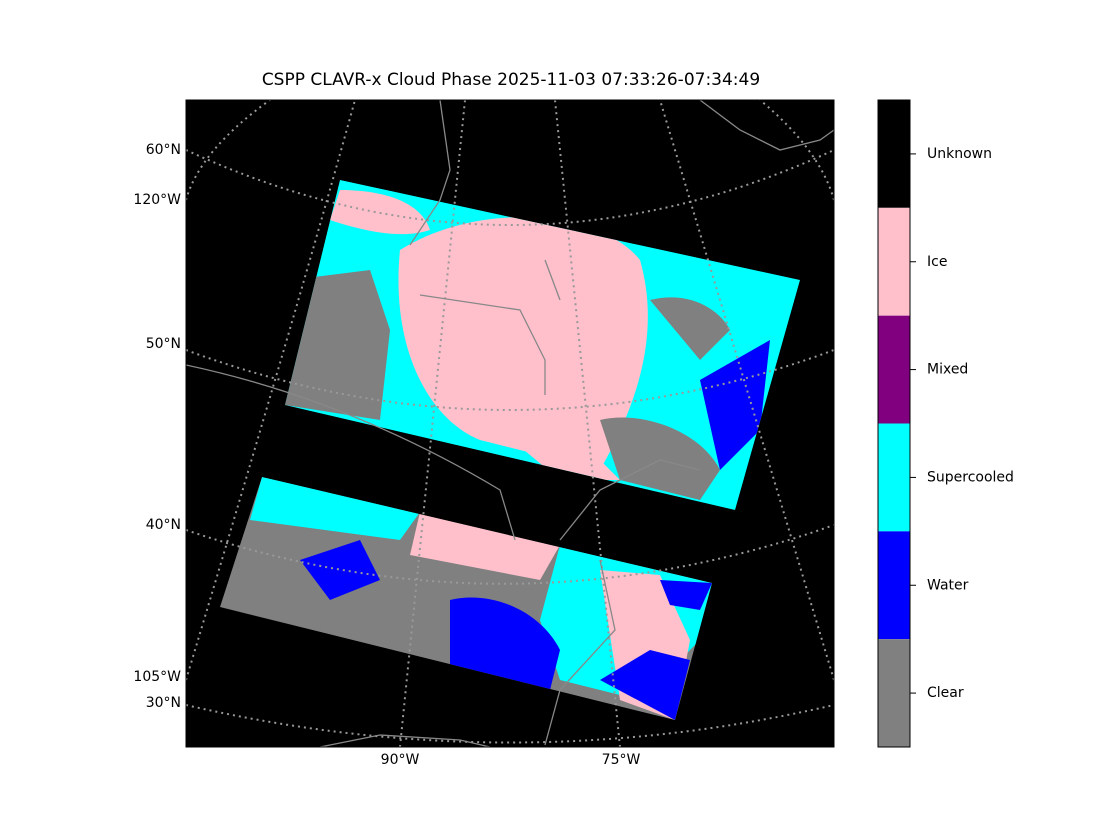  What do you see at coordinates (621, 760) in the screenshot?
I see `lon-label: 75°W` at bounding box center [621, 760].